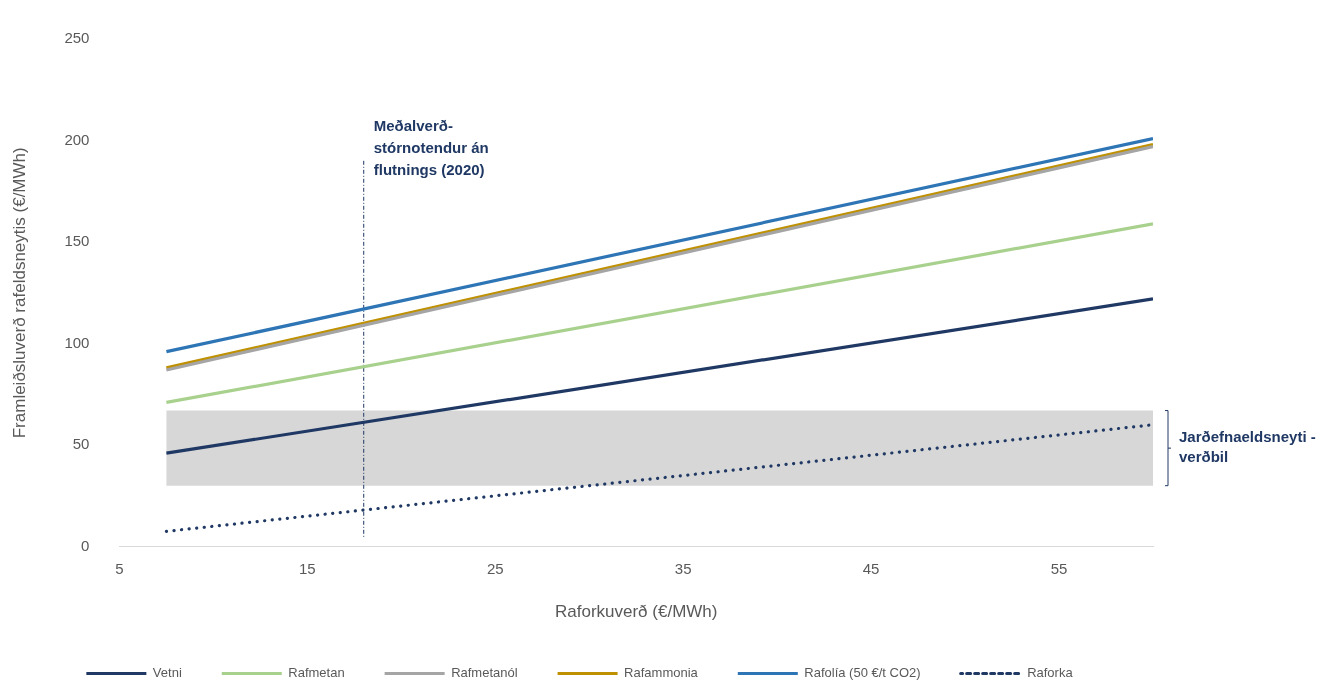  I want to click on y-tick-label: 0, so click(85, 545).